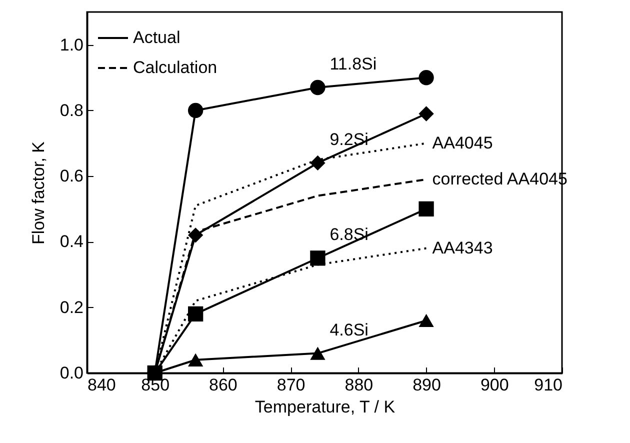 Image resolution: width=630 pixels, height=443 pixels. I want to click on series-label: 11.8Si, so click(353, 64).